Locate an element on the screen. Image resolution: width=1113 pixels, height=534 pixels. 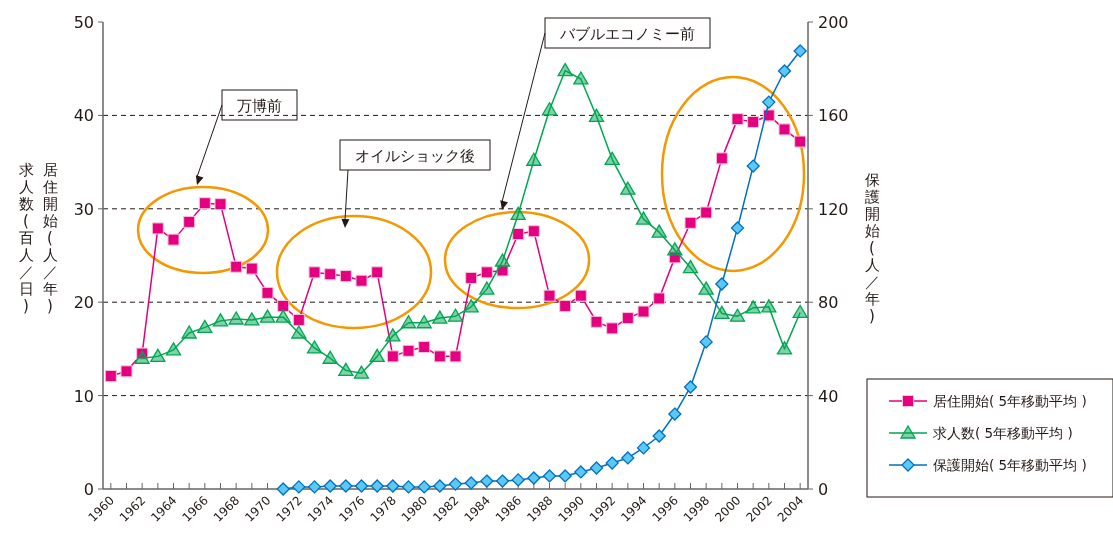
ytick: 30 is located at coordinates (83, 209).